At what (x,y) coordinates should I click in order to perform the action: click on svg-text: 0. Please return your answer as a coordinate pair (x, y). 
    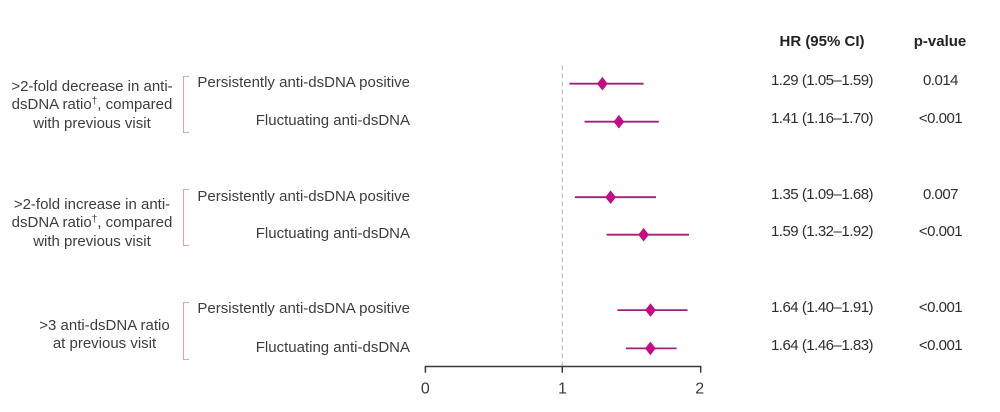
    Looking at the image, I should click on (425, 388).